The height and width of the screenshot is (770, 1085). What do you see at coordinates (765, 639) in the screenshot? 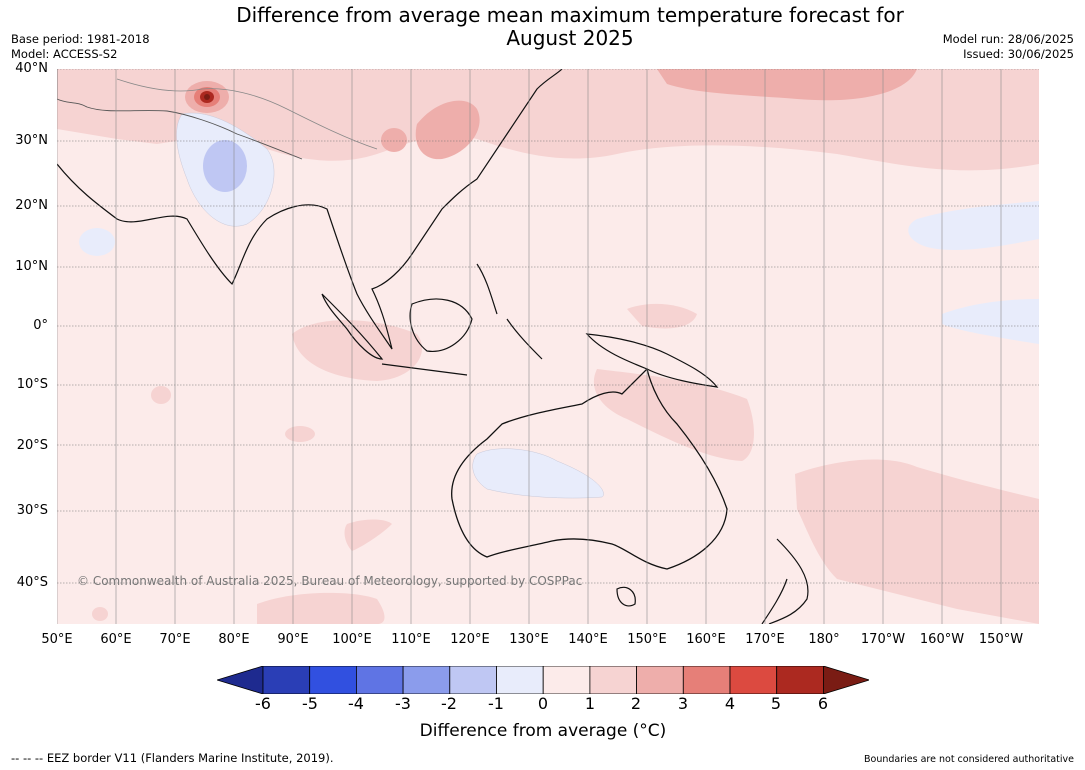
I see `lon-label: 170°E` at bounding box center [765, 639].